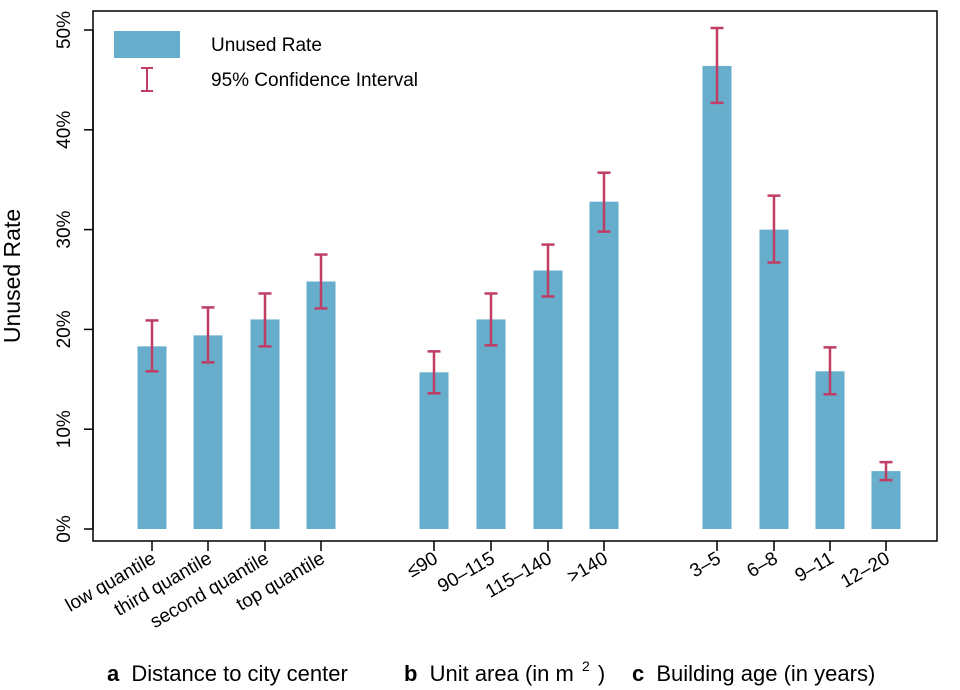 This screenshot has height=690, width=960. I want to click on legend-bar-label: Unused Rate, so click(266, 45).